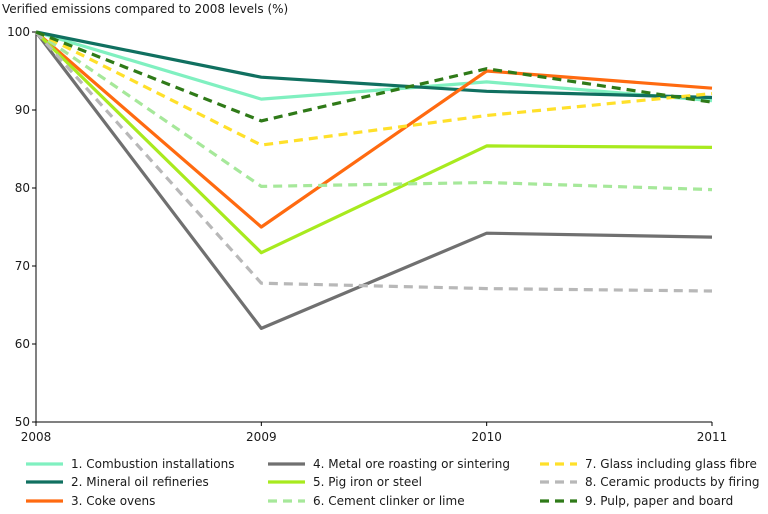 Image resolution: width=768 pixels, height=514 pixels. I want to click on y-tick-label: 60, so click(22, 344).